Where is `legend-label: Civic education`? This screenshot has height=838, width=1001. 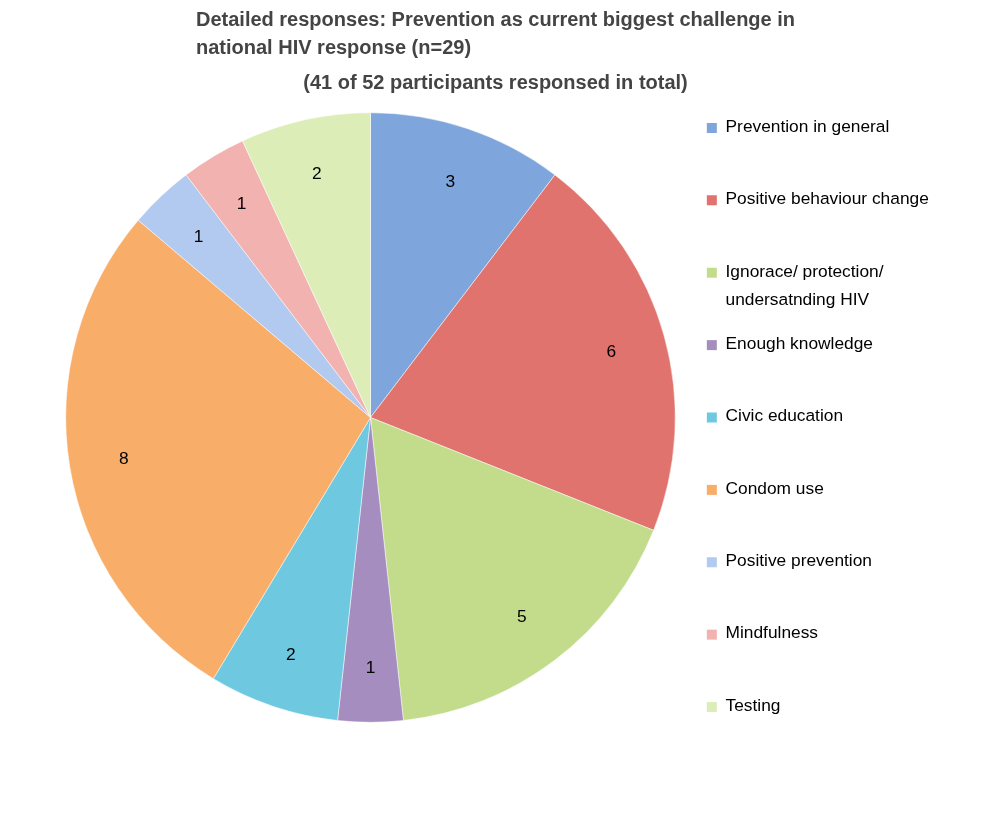 legend-label: Civic education is located at coordinates (784, 415).